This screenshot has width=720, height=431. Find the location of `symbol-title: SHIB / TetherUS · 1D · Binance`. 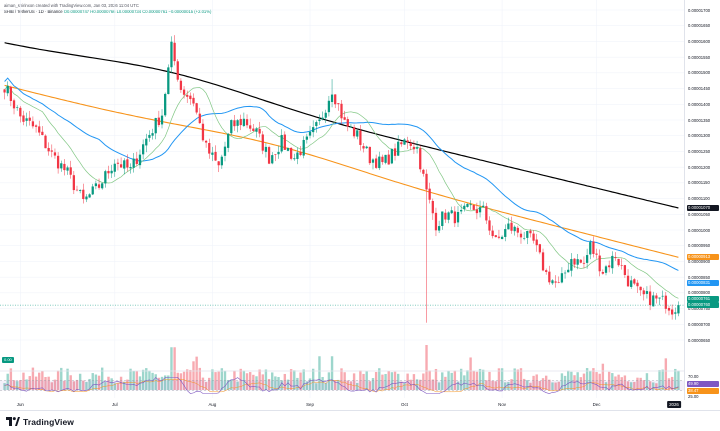

symbol-title: SHIB / TetherUS · 1D · Binance is located at coordinates (33, 11).